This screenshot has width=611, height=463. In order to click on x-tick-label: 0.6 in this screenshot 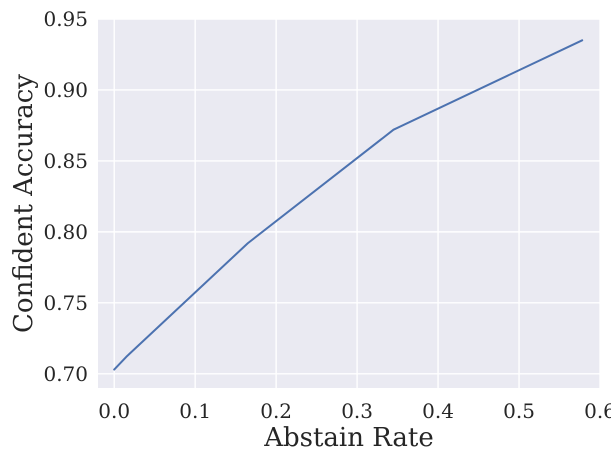, I will do `click(597, 411)`.